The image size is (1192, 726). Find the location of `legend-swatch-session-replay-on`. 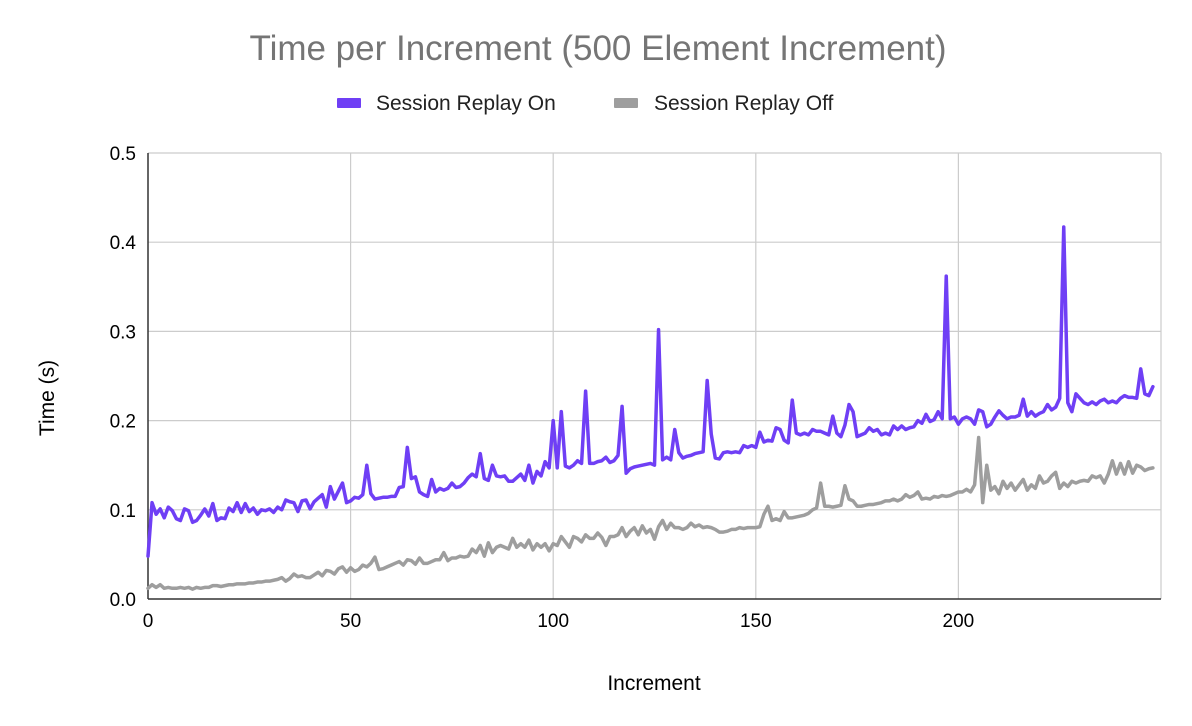

legend-swatch-session-replay-on is located at coordinates (349, 103).